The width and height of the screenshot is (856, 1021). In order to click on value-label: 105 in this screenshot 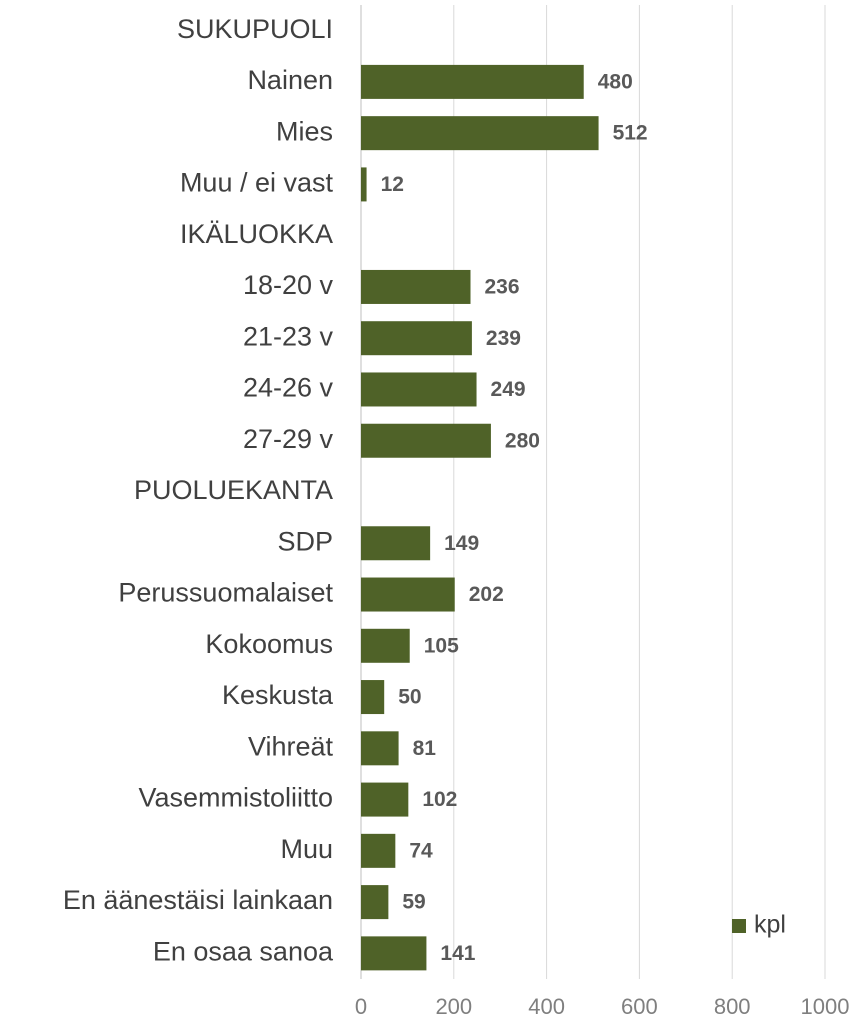, I will do `click(441, 645)`.